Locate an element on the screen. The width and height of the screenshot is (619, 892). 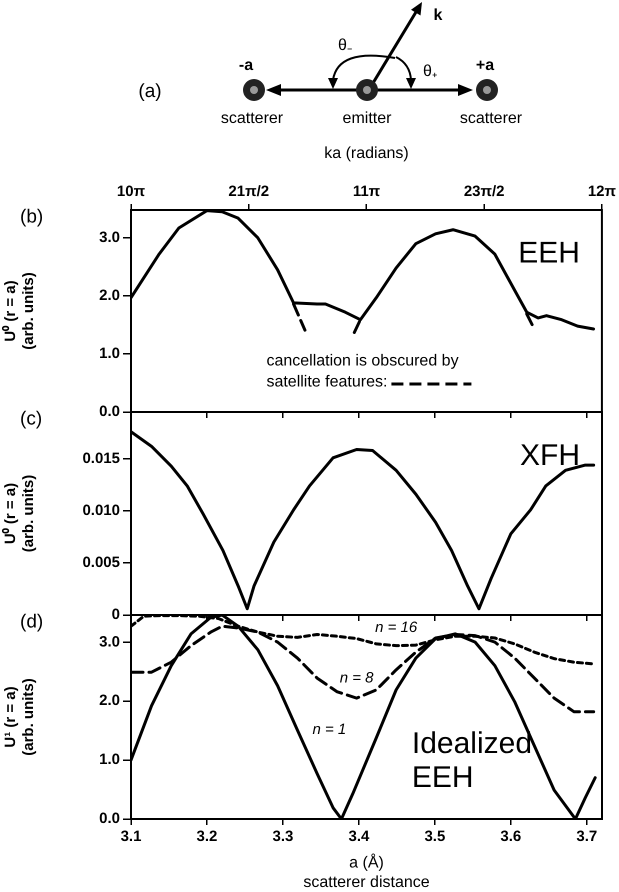
text: θ₋ is located at coordinates (345, 45).